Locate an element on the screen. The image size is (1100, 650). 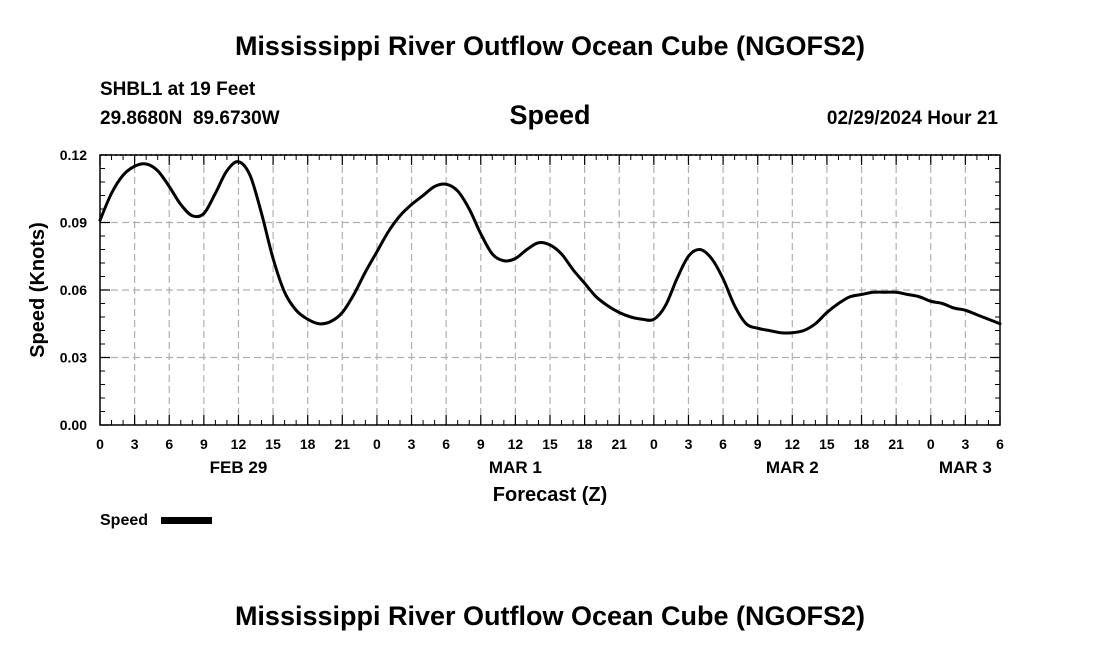
panel-title: Speed is located at coordinates (549, 115).